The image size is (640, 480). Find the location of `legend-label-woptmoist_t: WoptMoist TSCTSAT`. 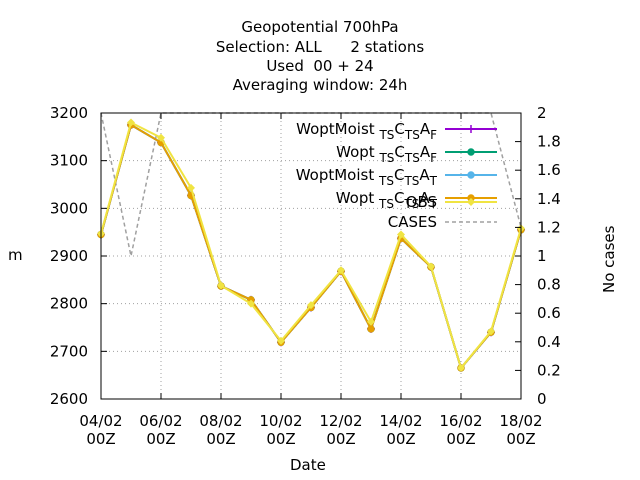

legend-label-woptmoist_t: WoptMoist TSCTSAT is located at coordinates (367, 177).